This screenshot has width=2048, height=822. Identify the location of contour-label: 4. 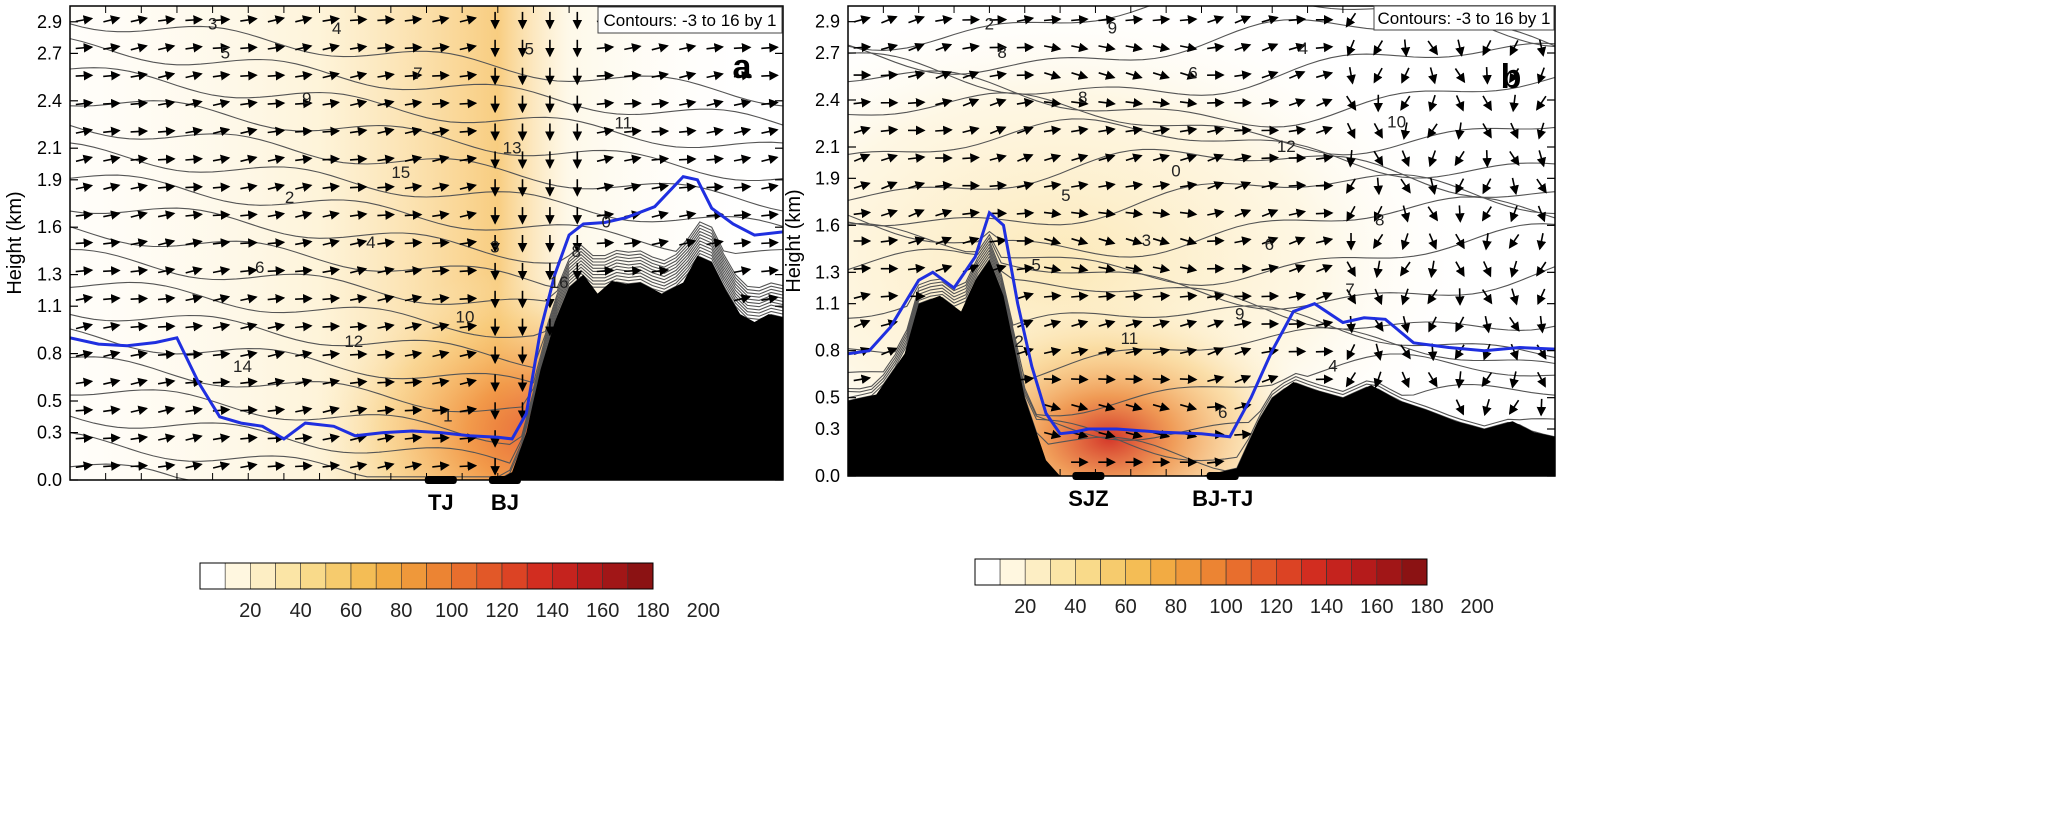
(1332, 365).